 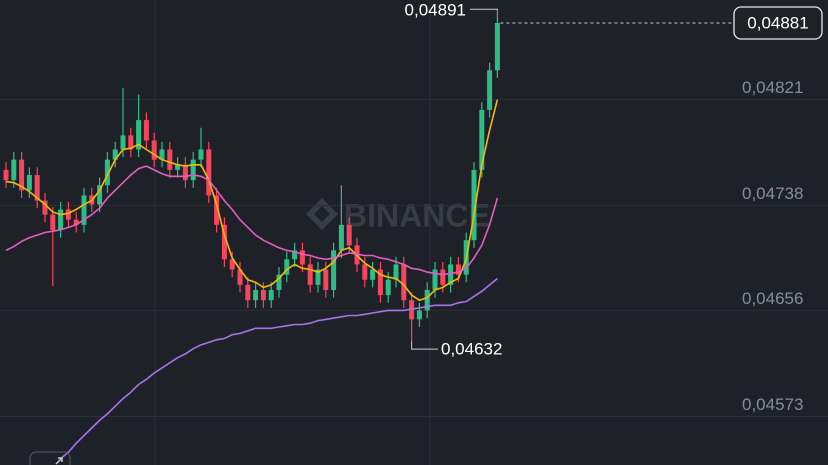 I want to click on expand-button, so click(x=50, y=458).